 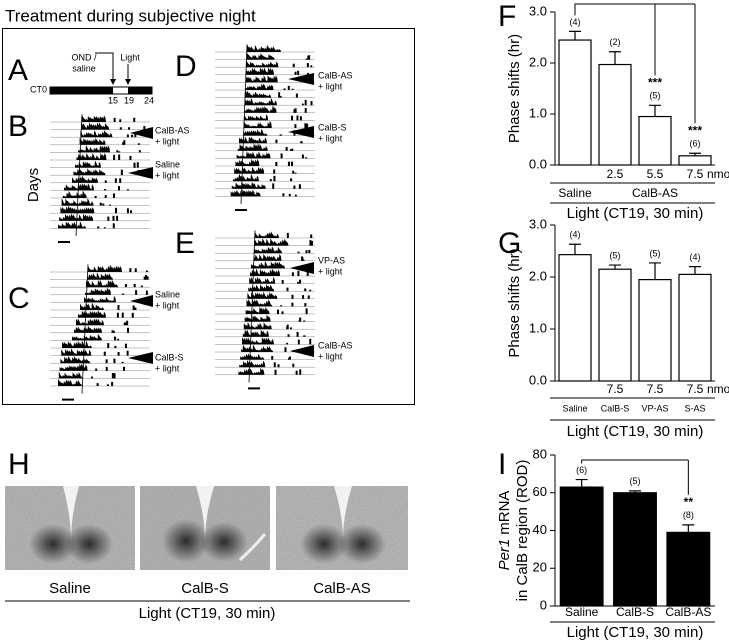 What do you see at coordinates (169, 357) in the screenshot?
I see `annotation: CalB-S` at bounding box center [169, 357].